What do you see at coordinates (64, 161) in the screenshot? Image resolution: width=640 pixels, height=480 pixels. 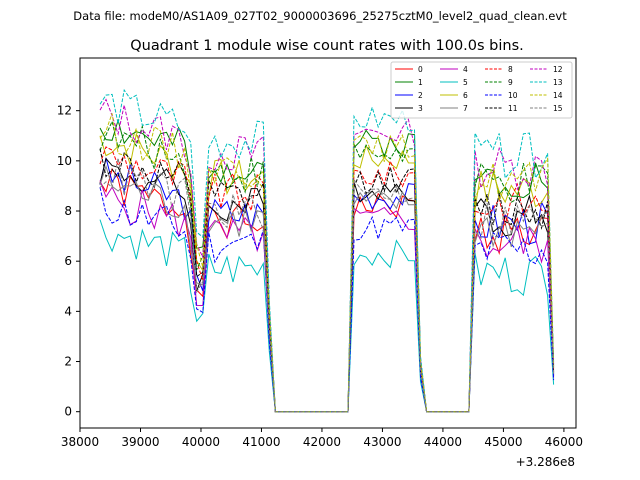 I see `y-tick-label: 10` at bounding box center [64, 161].